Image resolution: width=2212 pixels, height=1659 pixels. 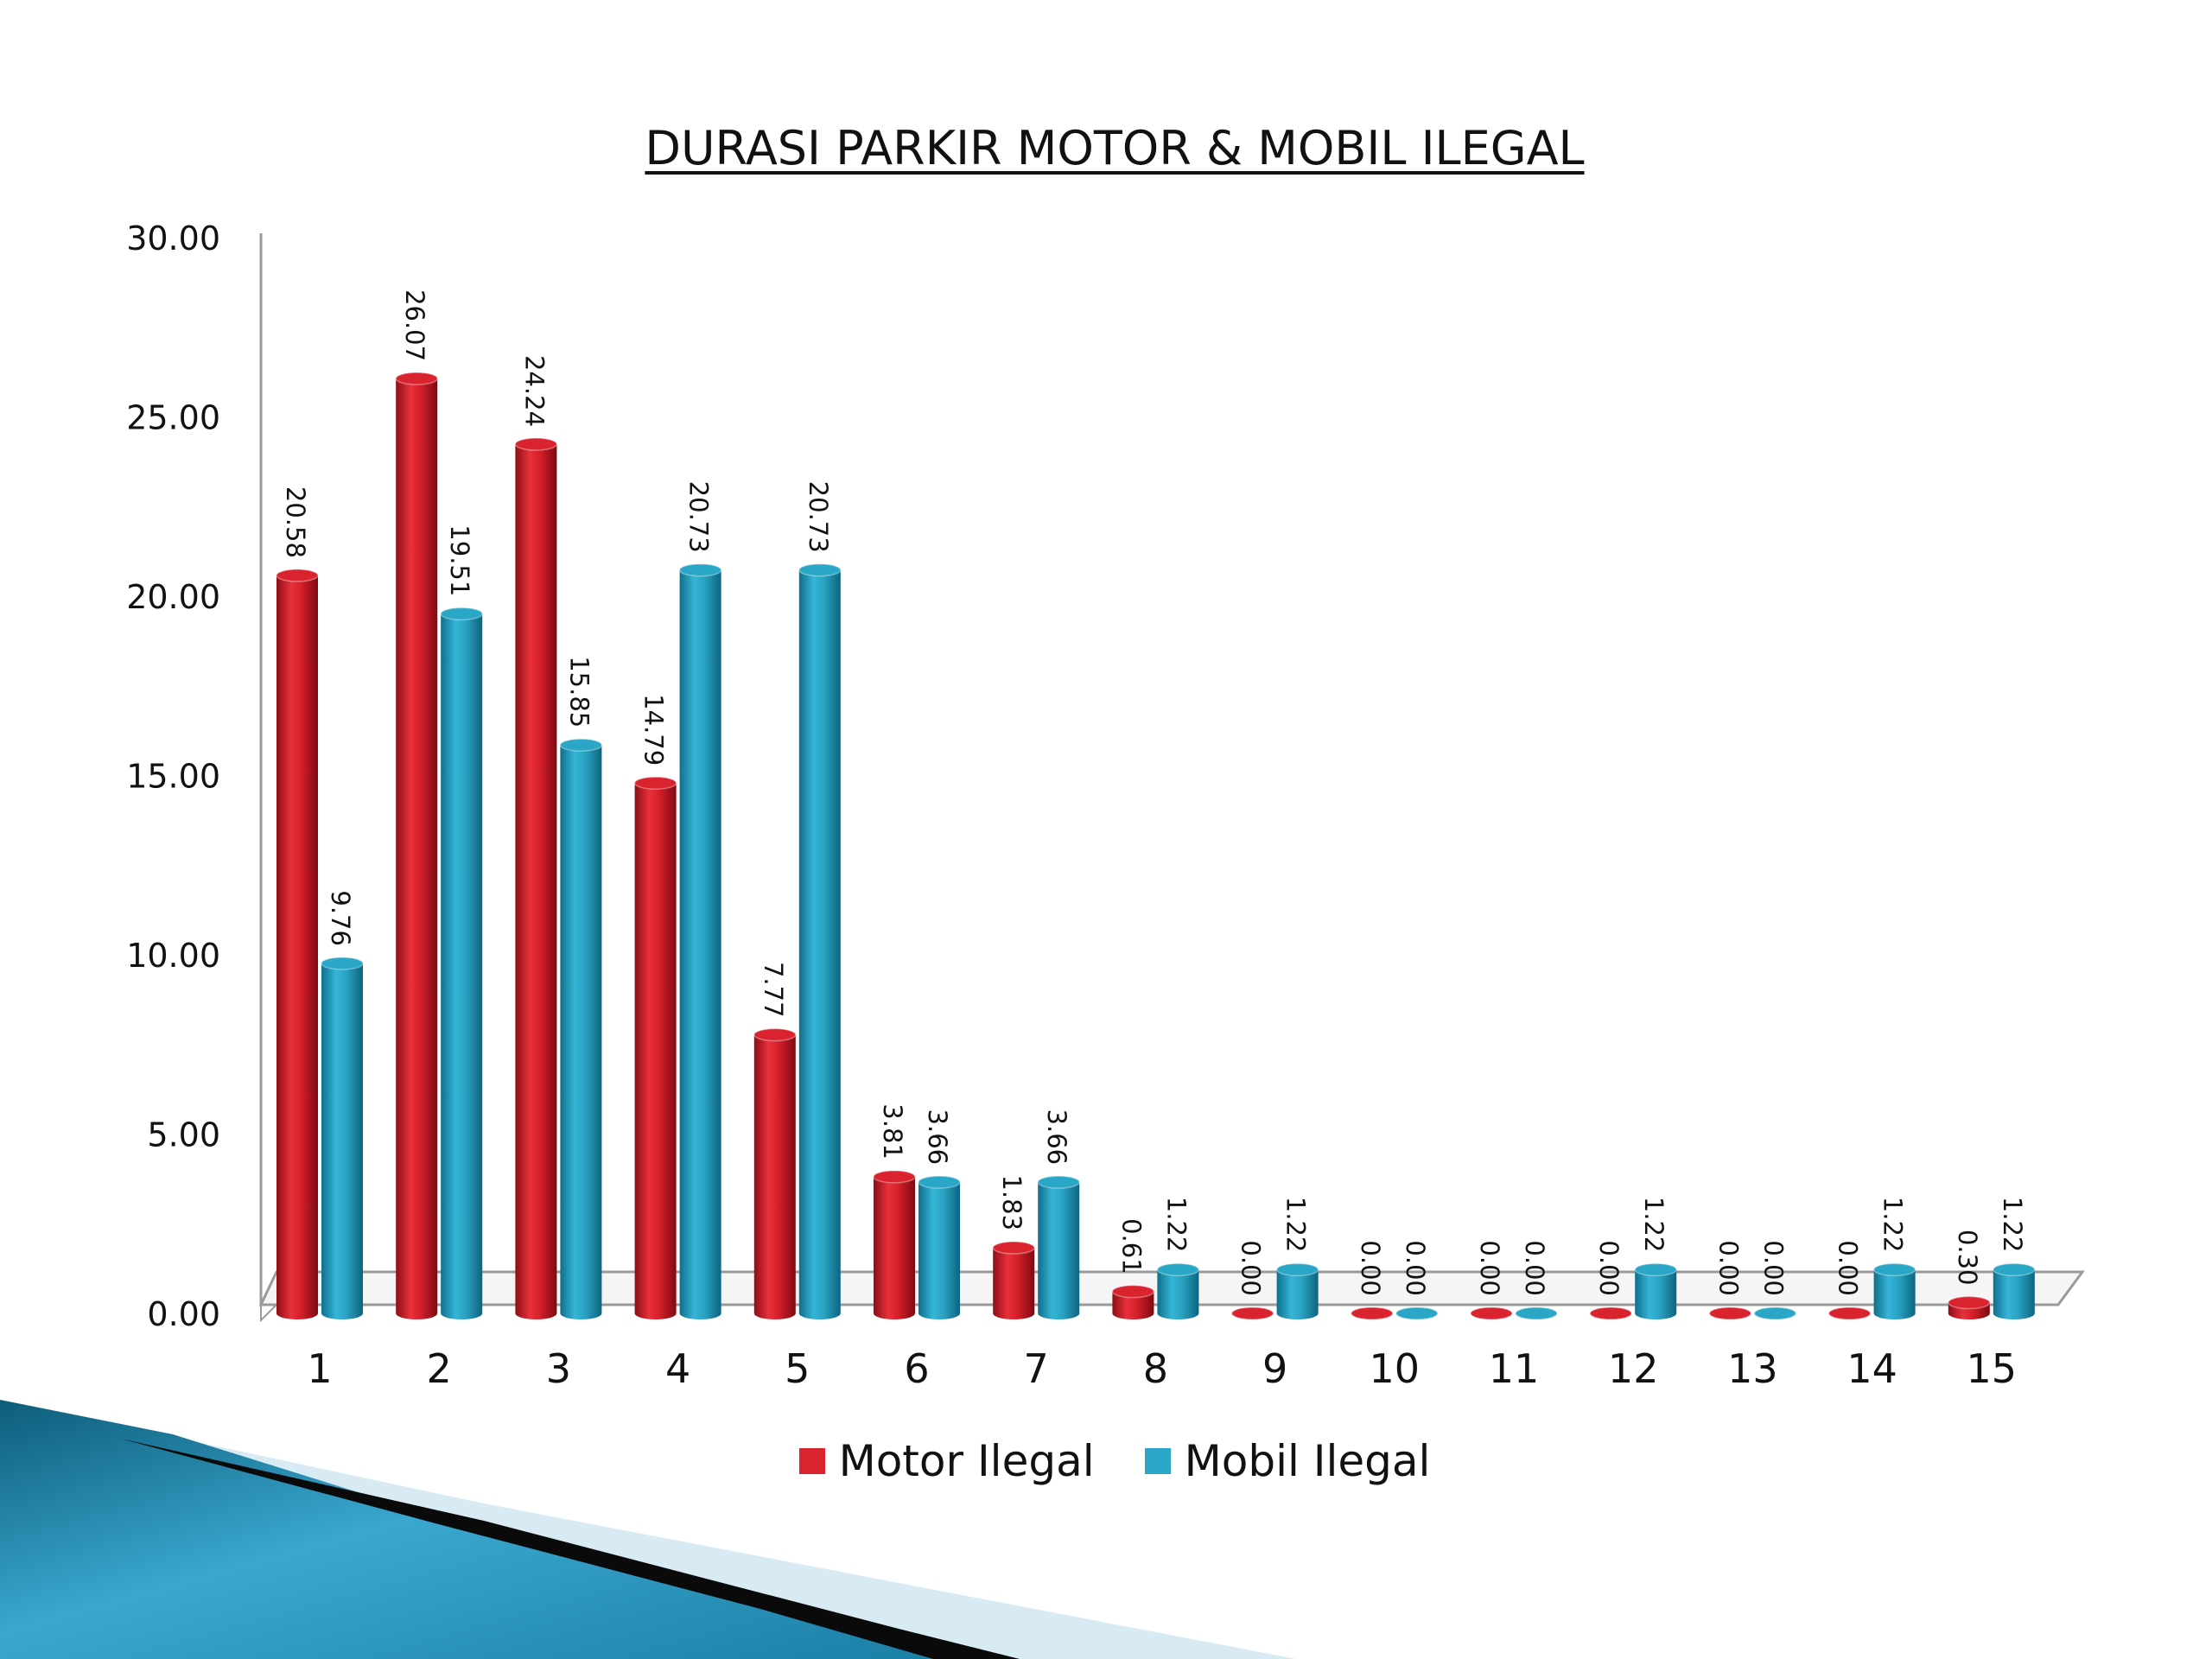 What do you see at coordinates (1514, 1368) in the screenshot?
I see `x-tick-label: 11` at bounding box center [1514, 1368].